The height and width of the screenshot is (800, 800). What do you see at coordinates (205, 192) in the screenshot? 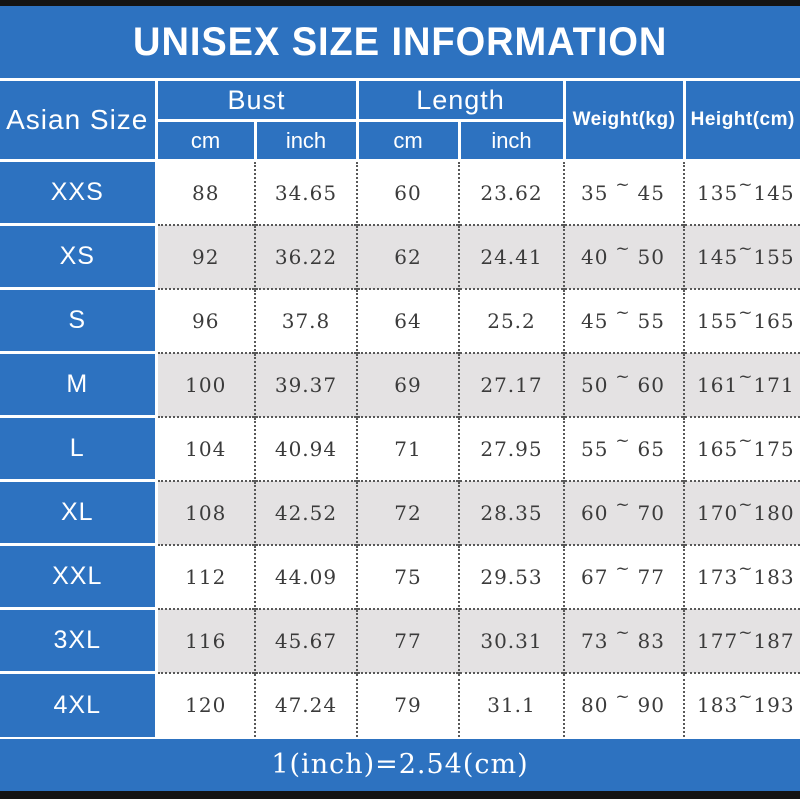
I see `bust-cm-cell: 88` at bounding box center [205, 192].